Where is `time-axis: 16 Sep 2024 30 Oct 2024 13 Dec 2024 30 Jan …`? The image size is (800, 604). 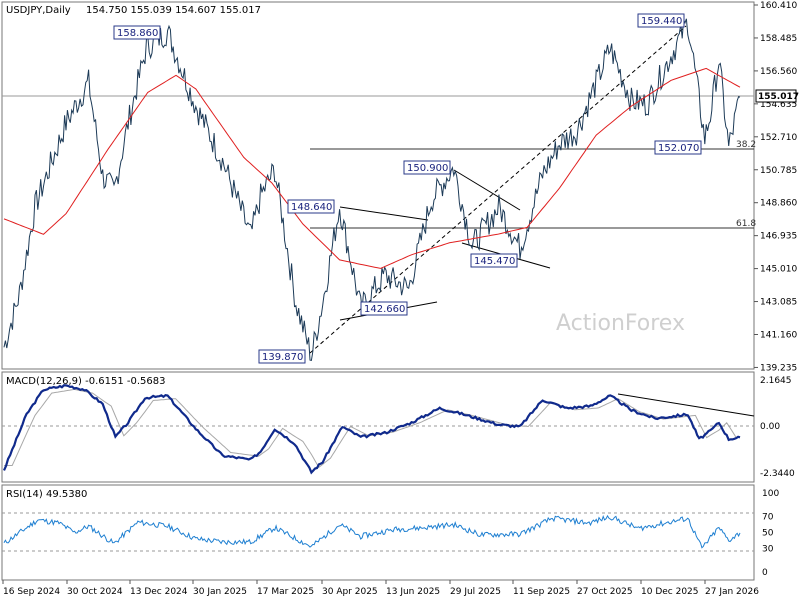 time-axis: 16 Sep 2024 30 Oct 2024 13 Dec 2024 30 Jan … is located at coordinates (380, 588).